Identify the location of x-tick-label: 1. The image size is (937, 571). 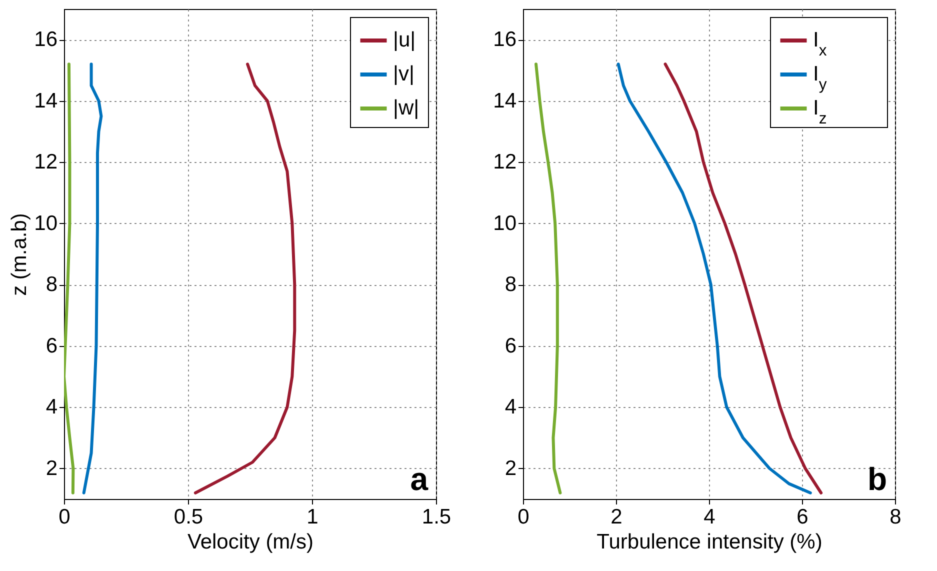
(312, 517).